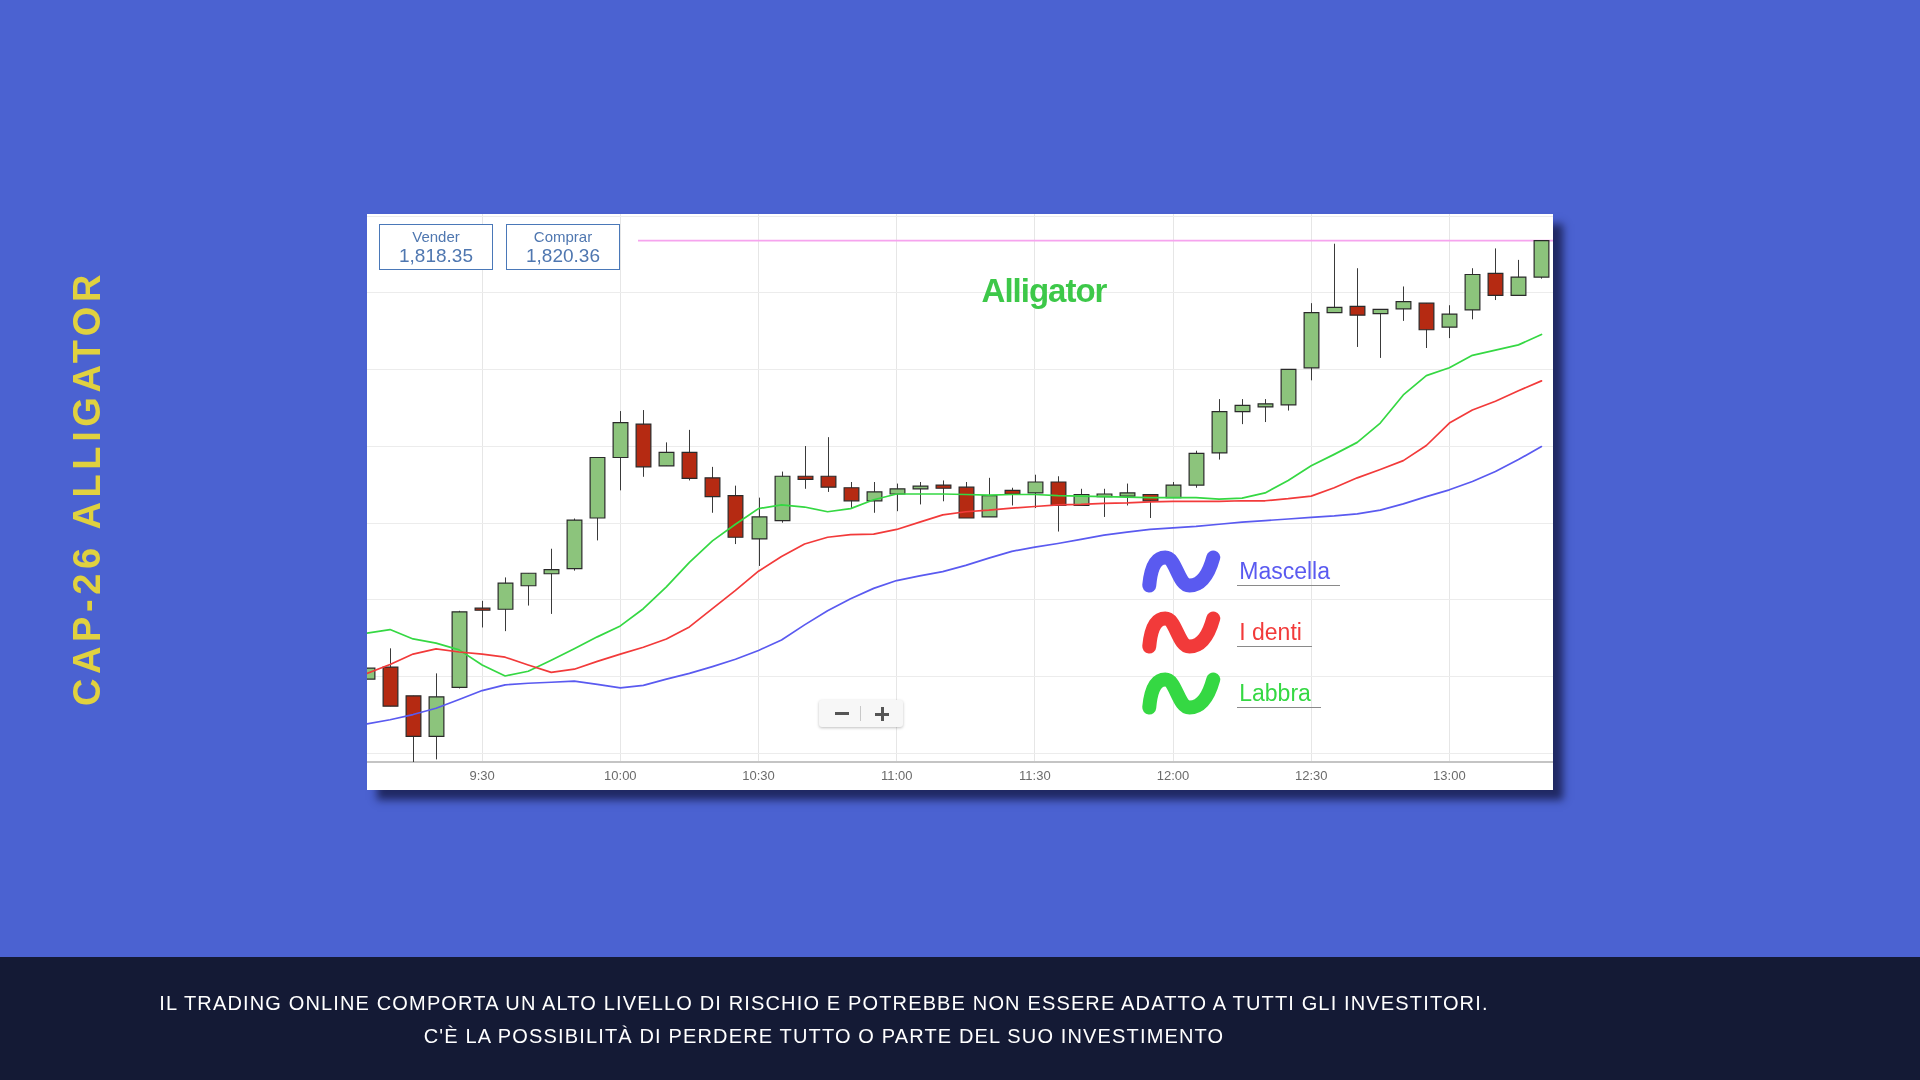  I want to click on x-tick-label: 12:30, so click(1311, 776).